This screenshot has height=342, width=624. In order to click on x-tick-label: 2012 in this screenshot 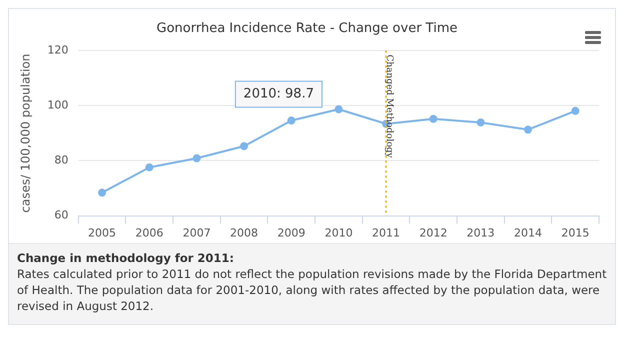, I will do `click(433, 233)`.